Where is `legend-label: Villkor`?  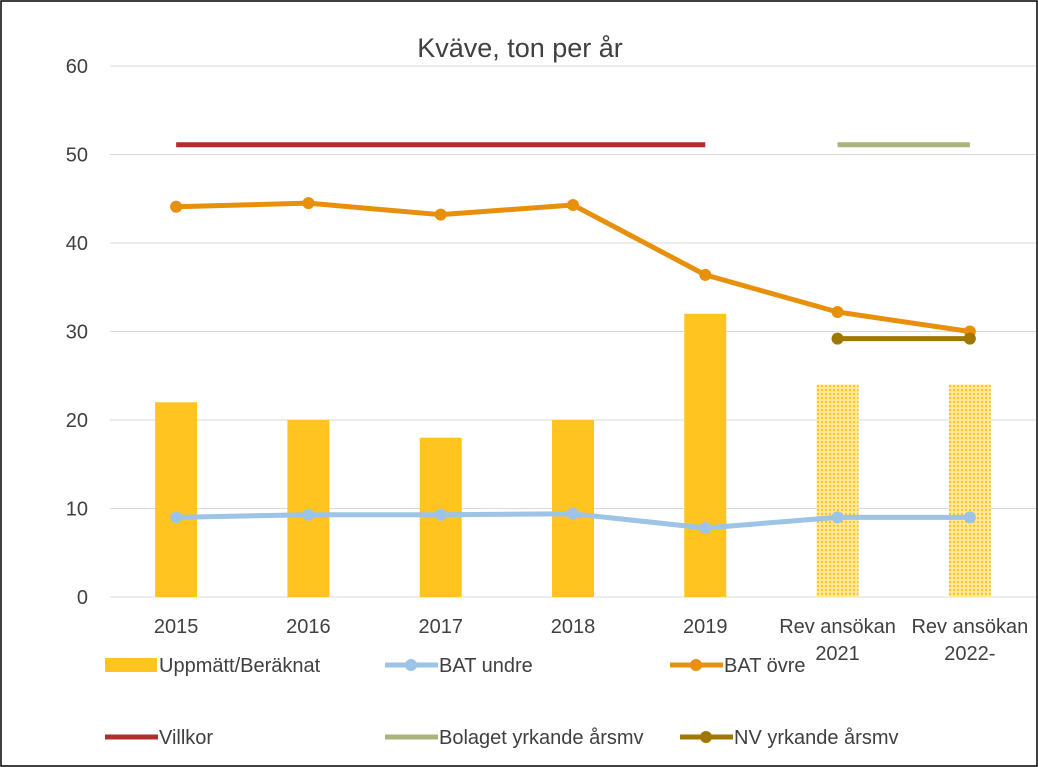
legend-label: Villkor is located at coordinates (186, 738).